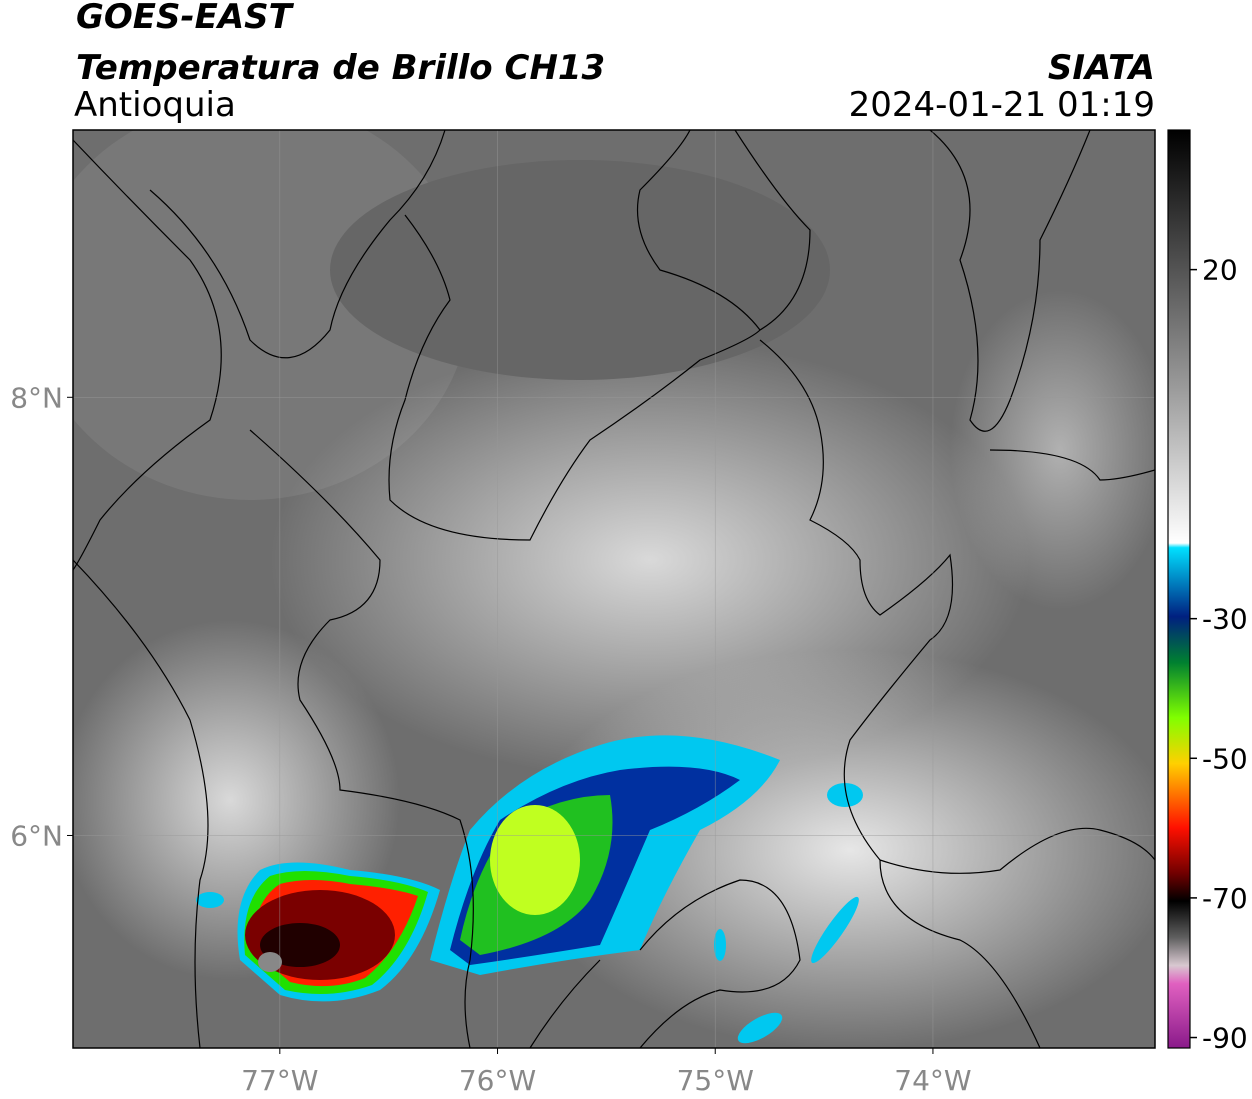 Image resolution: width=1252 pixels, height=1099 pixels. Describe the element at coordinates (497, 1080) in the screenshot. I see `x-tick-label: 76°W` at that location.